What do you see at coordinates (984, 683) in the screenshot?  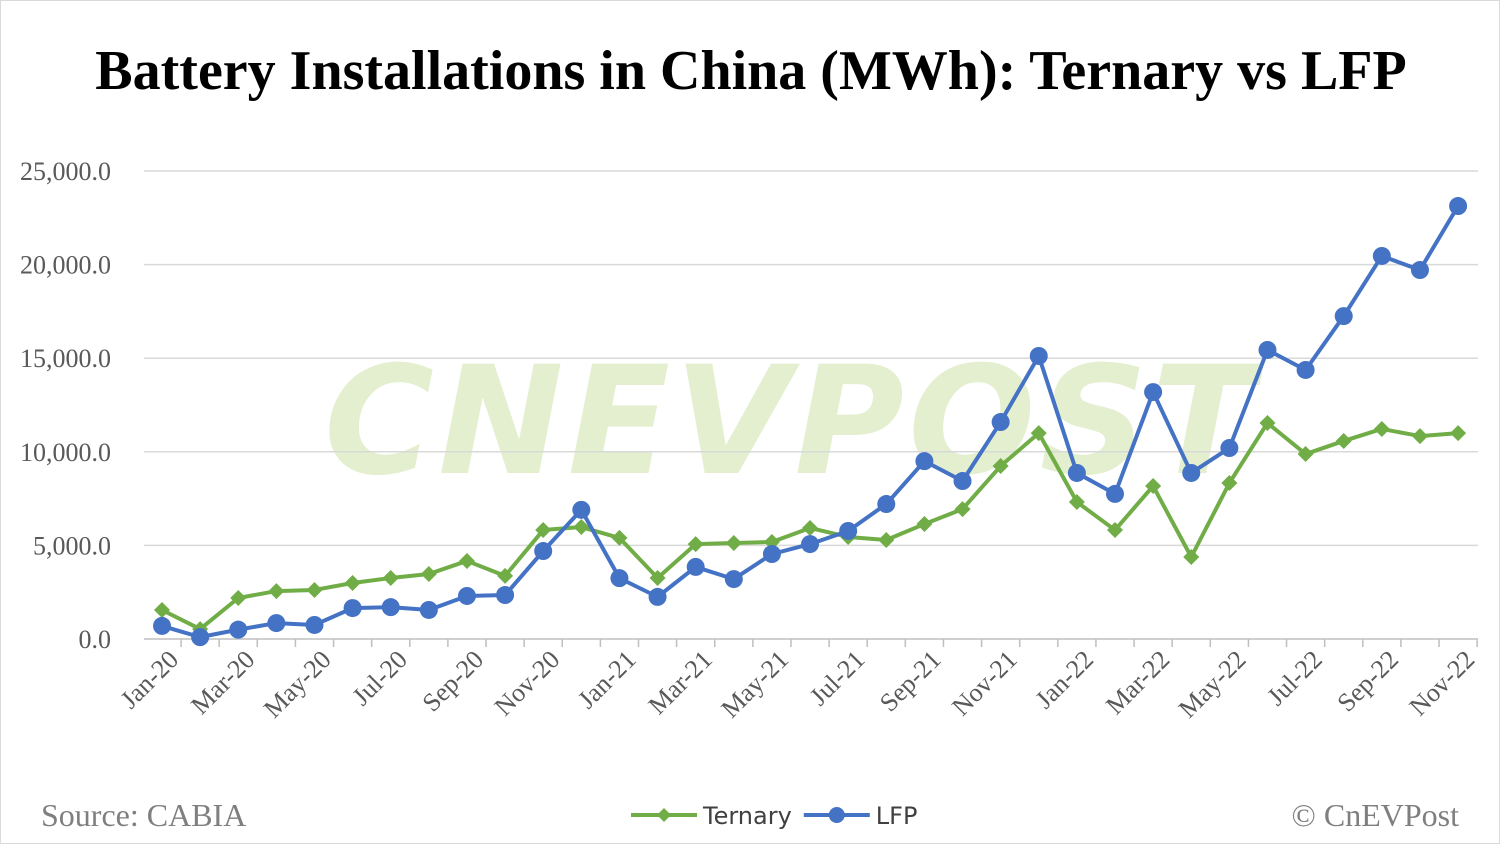 I see `x-tick-label: Nov-21` at bounding box center [984, 683].